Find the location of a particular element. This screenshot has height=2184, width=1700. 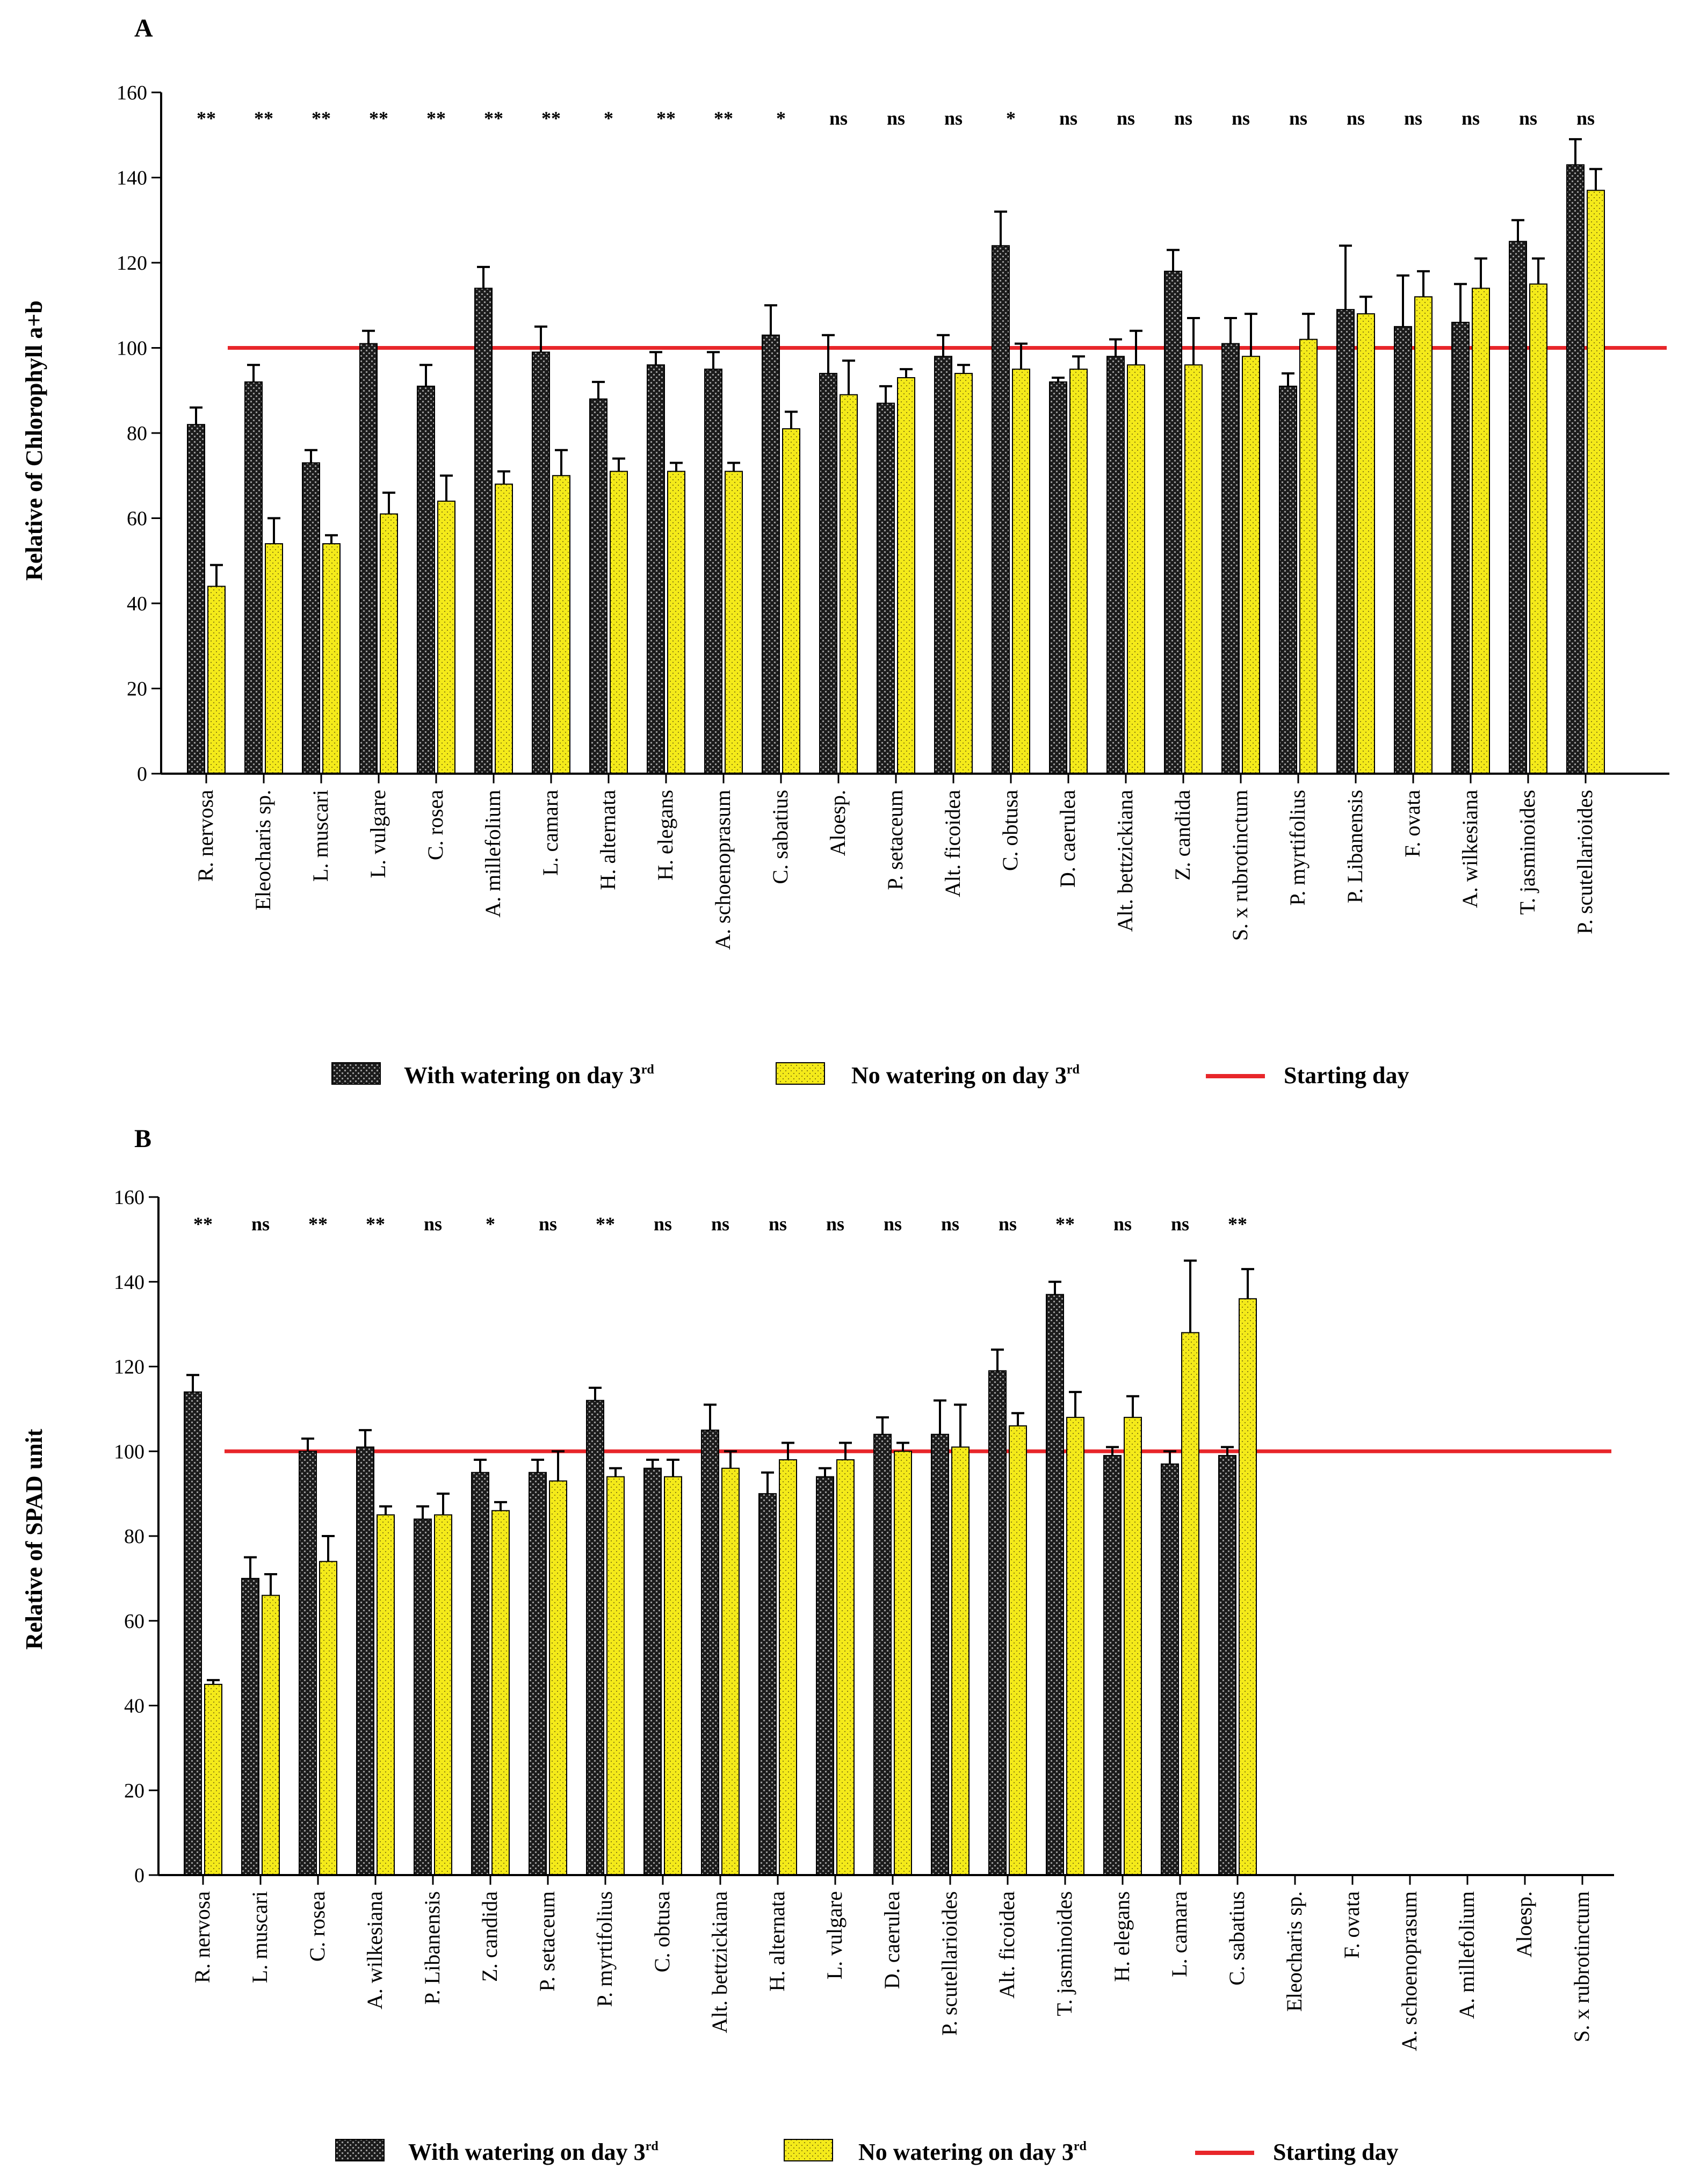

legend-starting-day-label: Starting day is located at coordinates (1347, 1076).